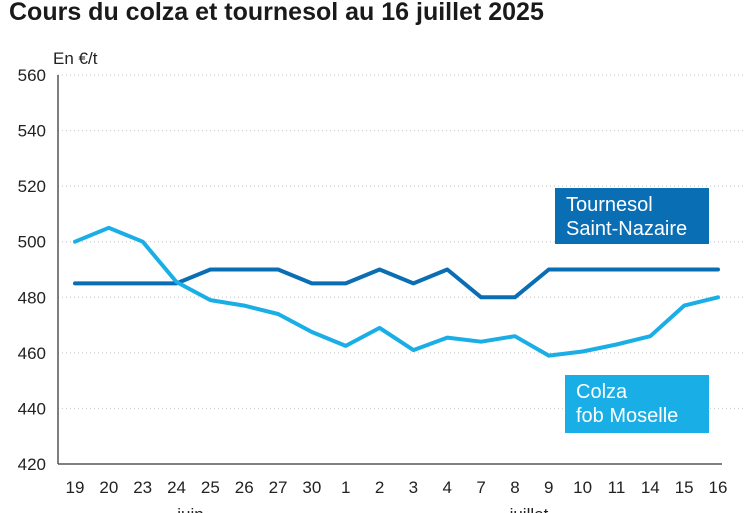 The height and width of the screenshot is (513, 747). I want to click on x-tick-label: 9, so click(548, 487).